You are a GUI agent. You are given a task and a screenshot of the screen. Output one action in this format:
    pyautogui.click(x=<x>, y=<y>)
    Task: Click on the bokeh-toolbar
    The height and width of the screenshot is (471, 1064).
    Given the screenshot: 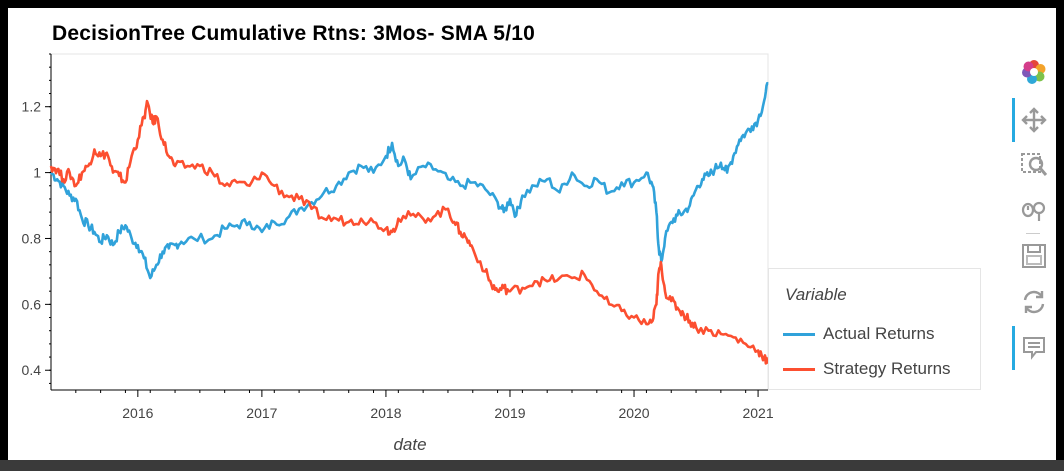 What is the action you would take?
    pyautogui.click(x=1033, y=213)
    